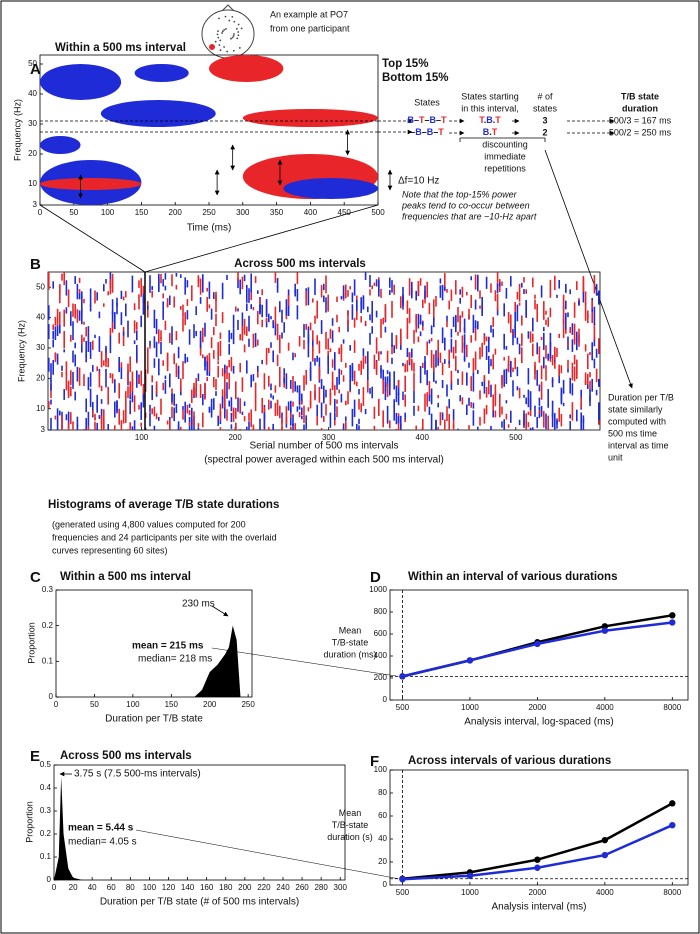 The height and width of the screenshot is (934, 700). Describe the element at coordinates (17, 130) in the screenshot. I see `y-axis-label: Frequency (Hz)` at that location.